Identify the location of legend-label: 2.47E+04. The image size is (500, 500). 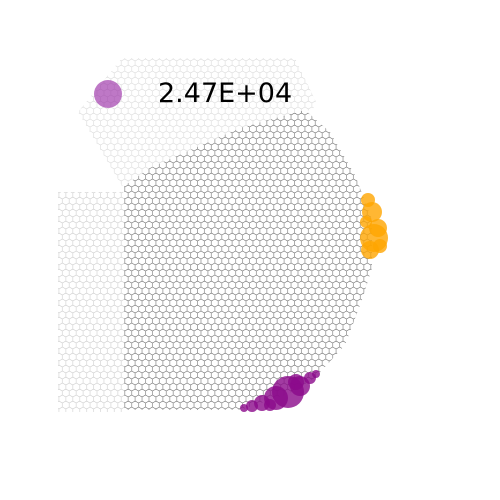
(225, 93).